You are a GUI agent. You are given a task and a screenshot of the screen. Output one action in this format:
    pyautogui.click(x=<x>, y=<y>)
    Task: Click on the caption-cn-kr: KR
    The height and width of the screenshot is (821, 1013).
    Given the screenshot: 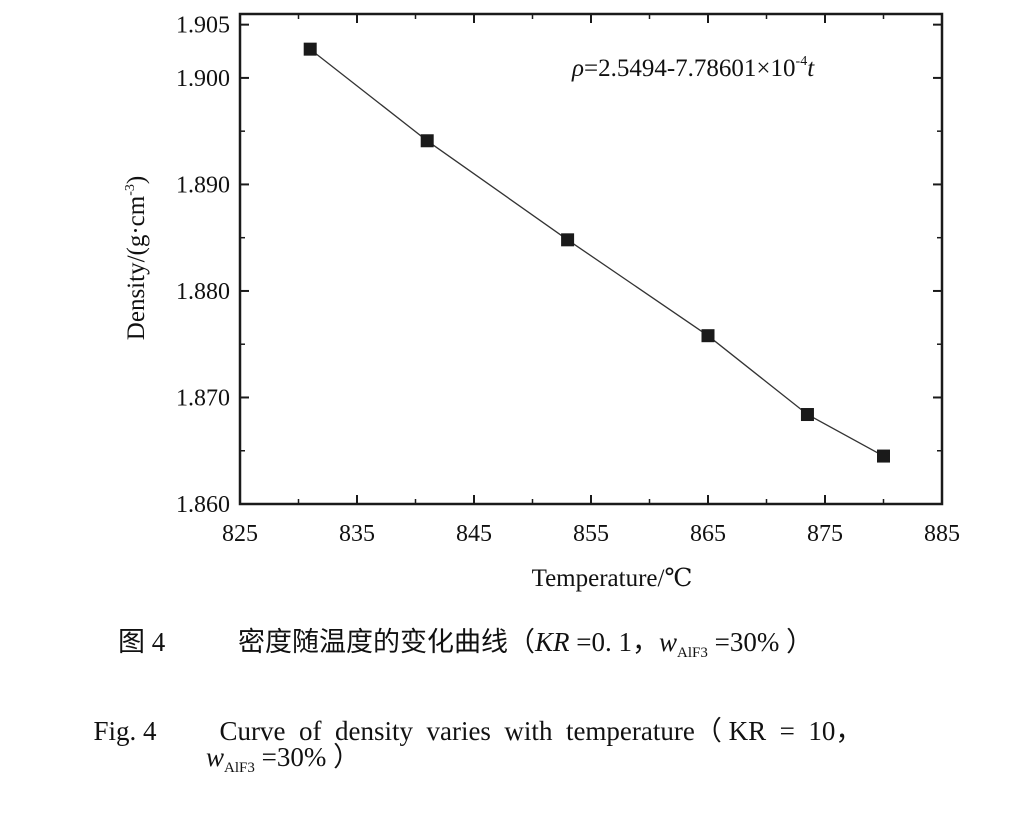 What is the action you would take?
    pyautogui.click(x=552, y=642)
    